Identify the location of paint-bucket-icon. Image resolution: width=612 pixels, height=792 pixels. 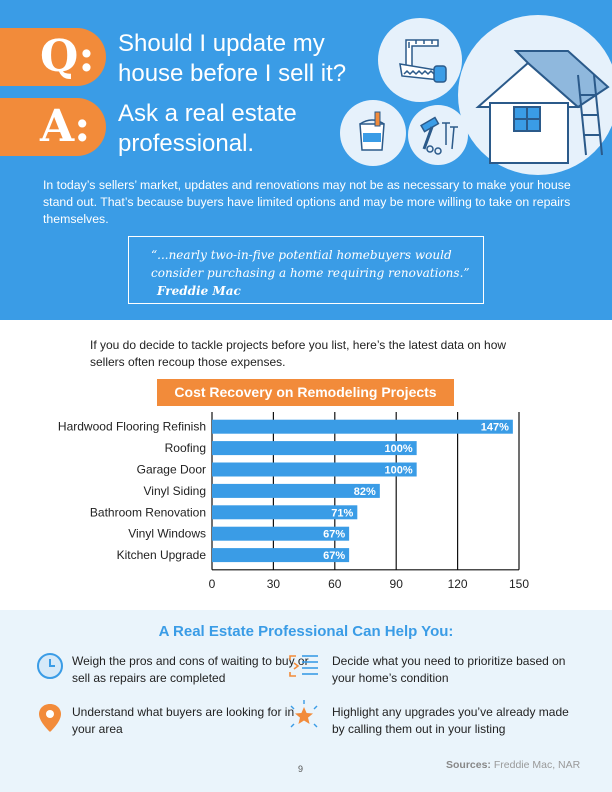
(373, 133).